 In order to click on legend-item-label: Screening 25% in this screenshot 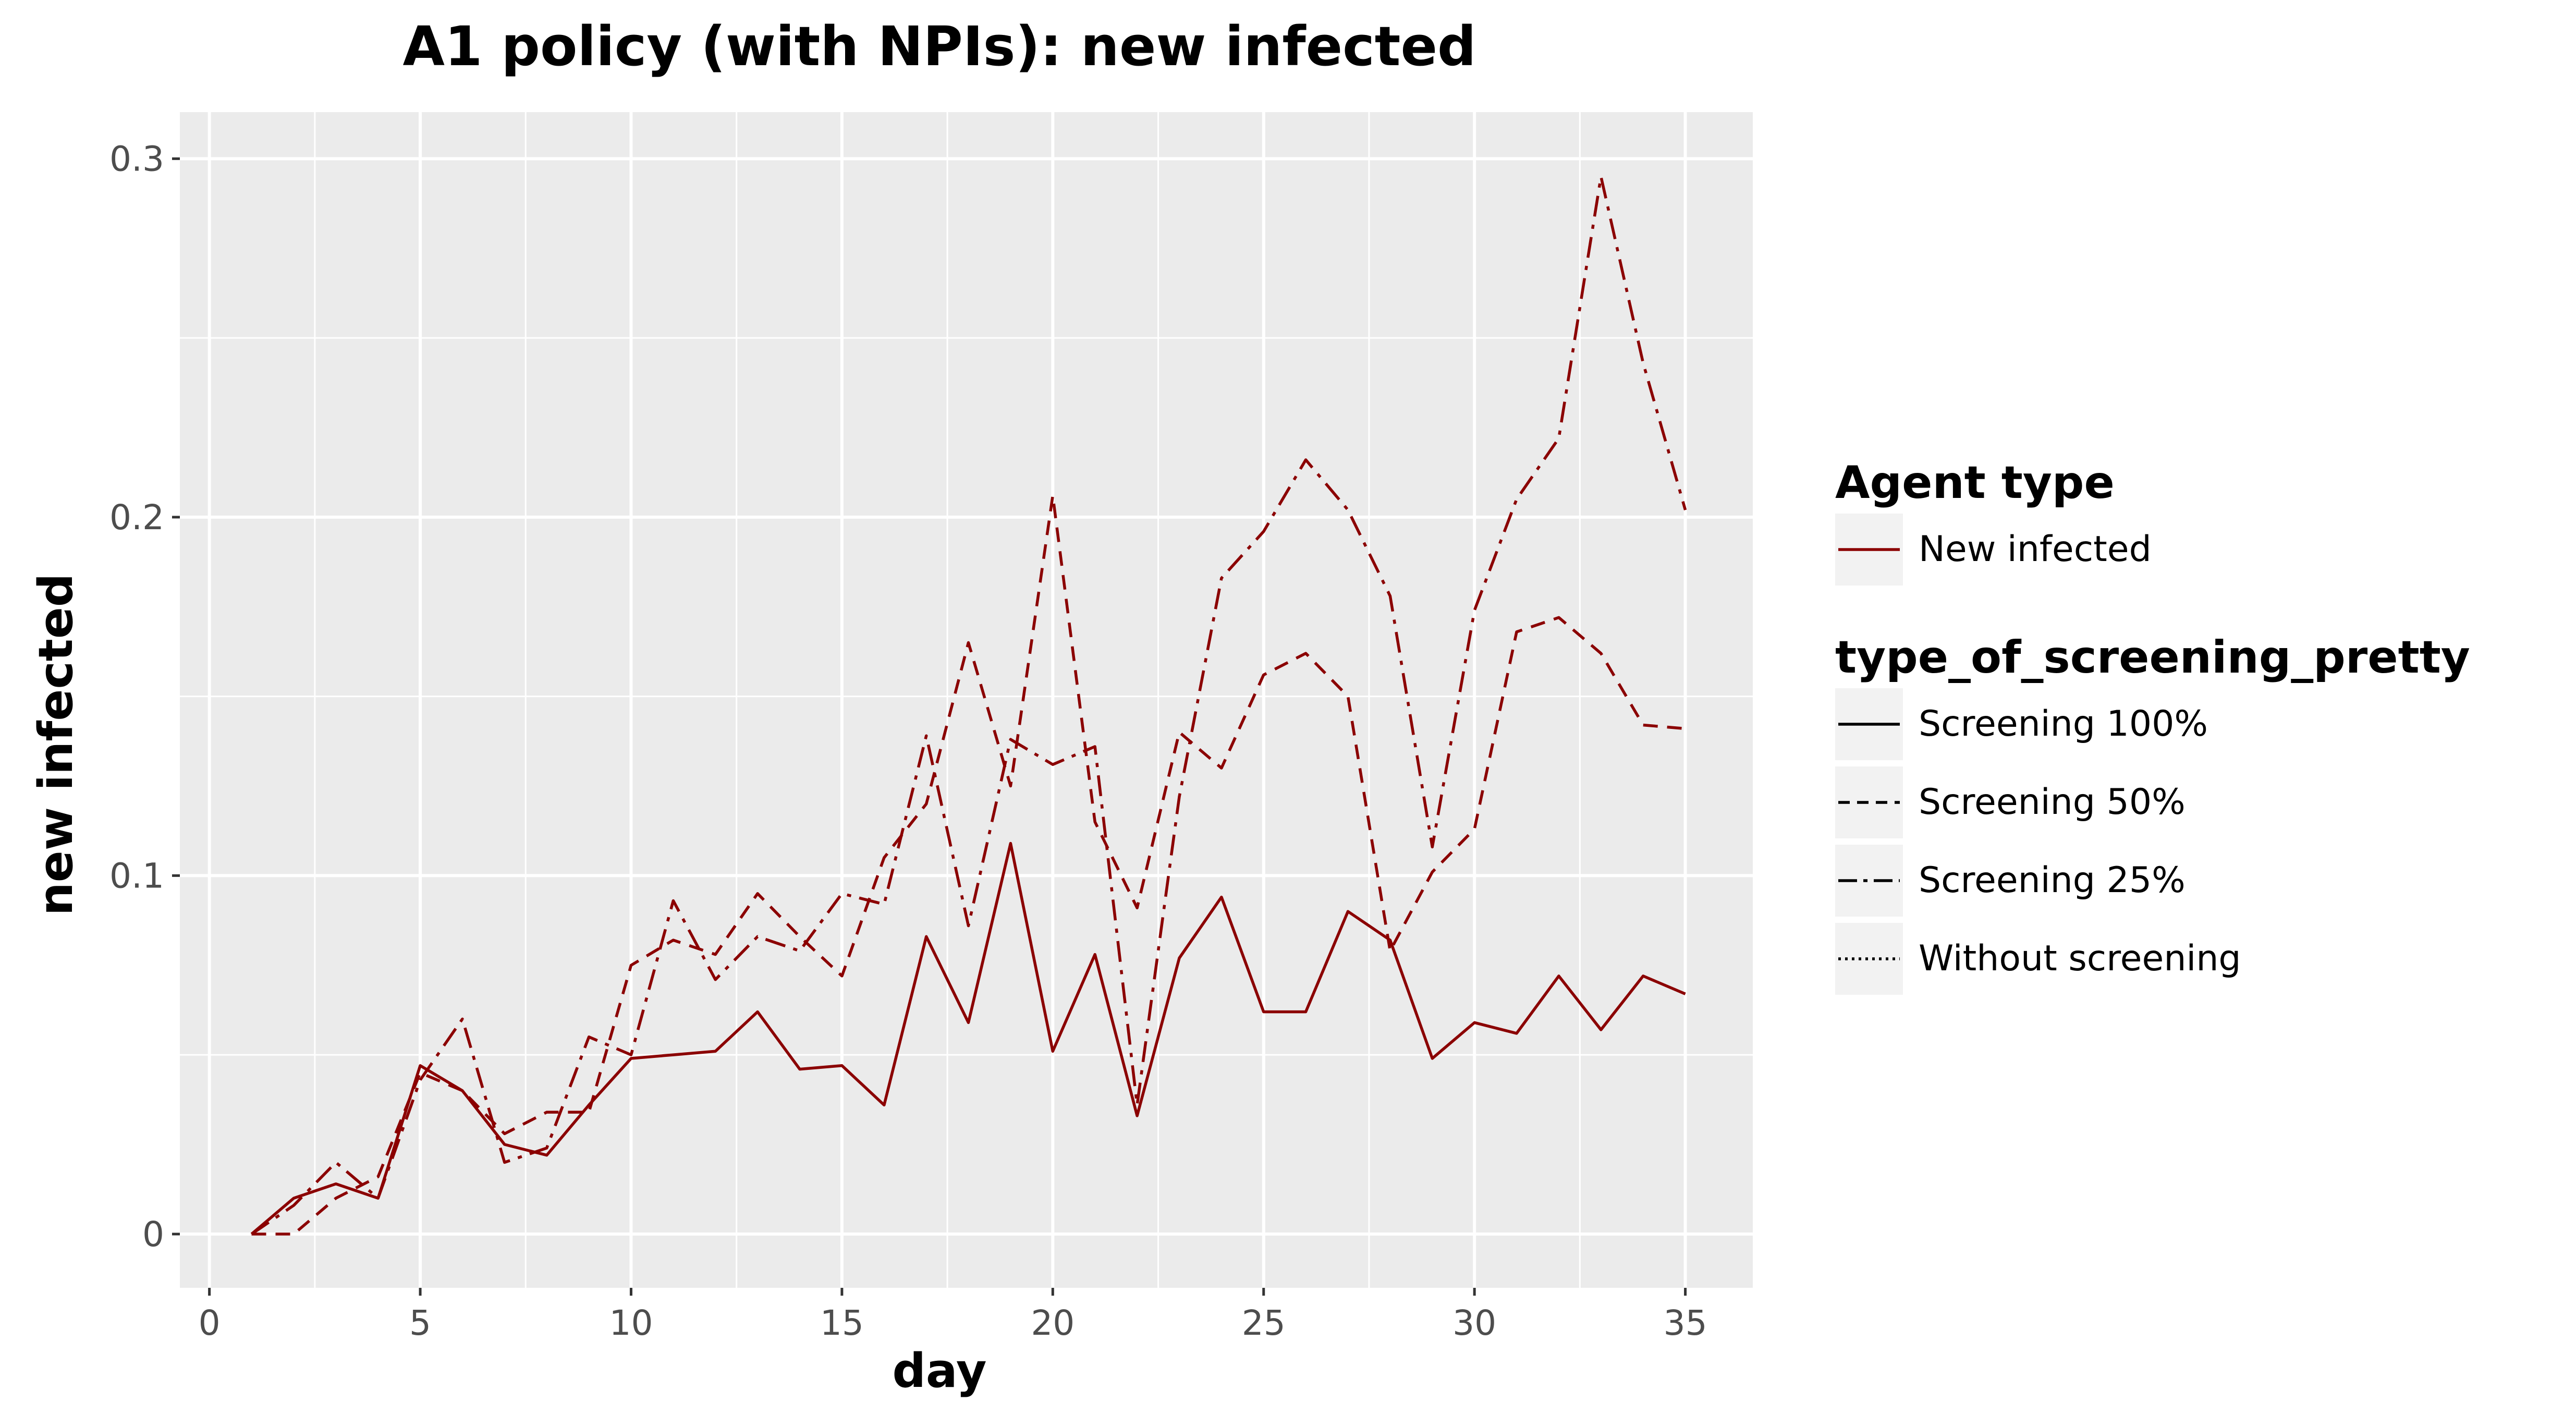, I will do `click(2052, 881)`.